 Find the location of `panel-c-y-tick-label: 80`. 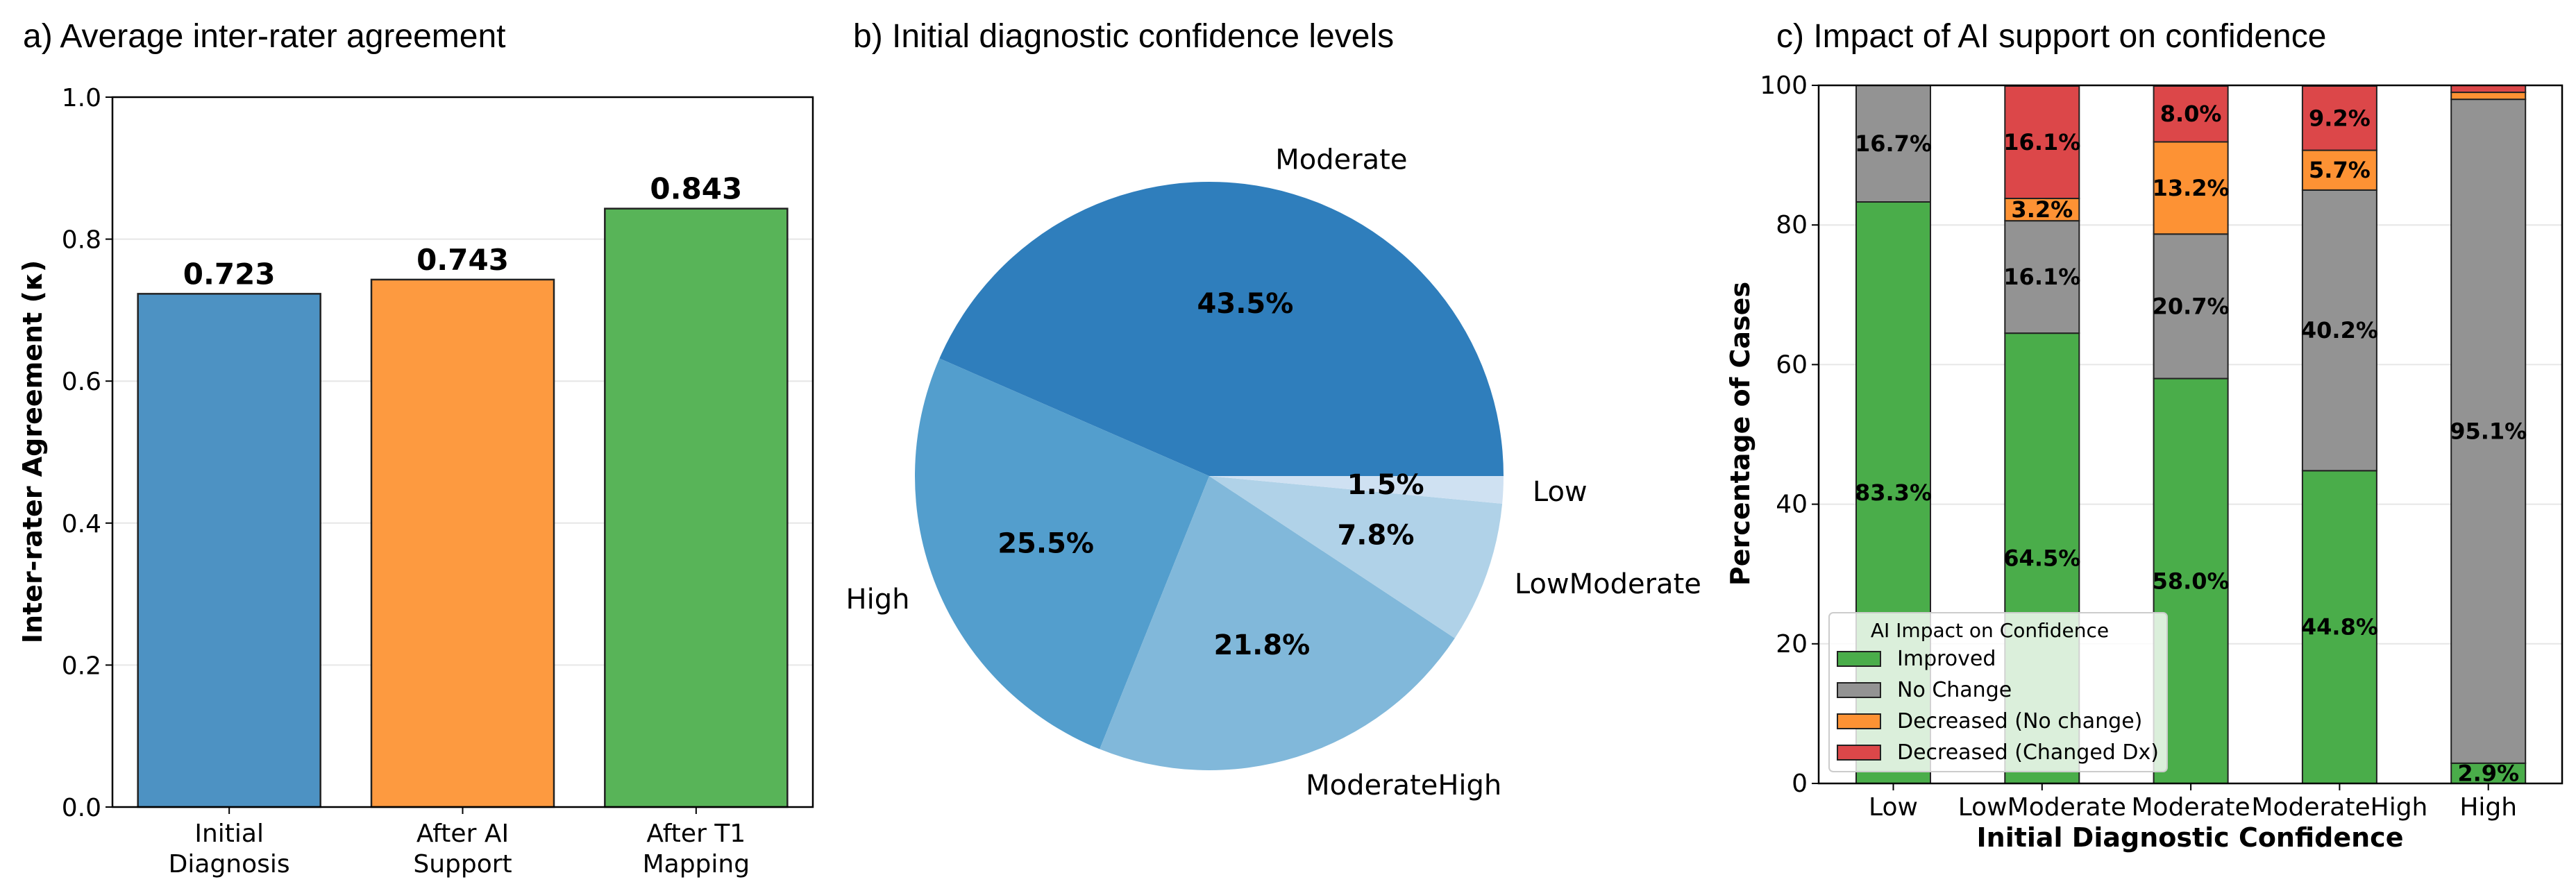

panel-c-y-tick-label: 80 is located at coordinates (1792, 225).